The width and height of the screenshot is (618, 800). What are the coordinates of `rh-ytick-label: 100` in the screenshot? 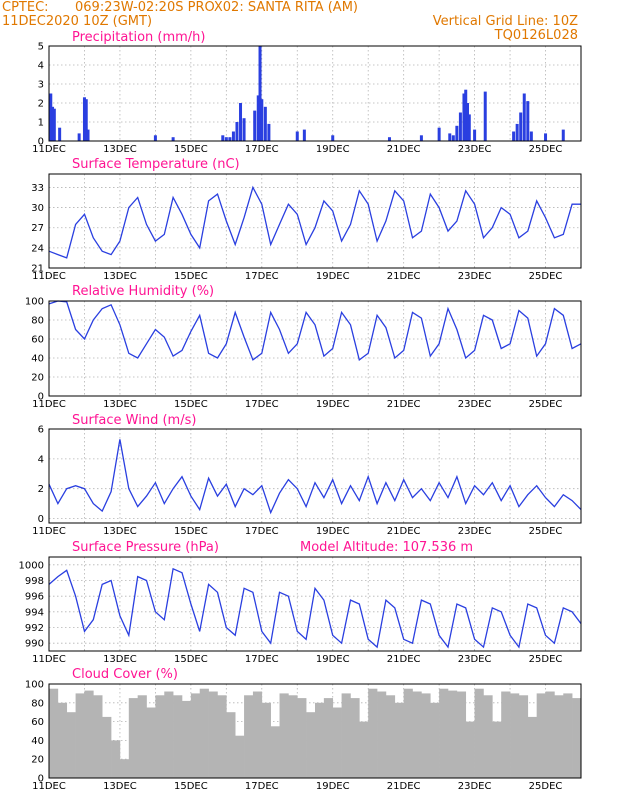 It's located at (34, 302).